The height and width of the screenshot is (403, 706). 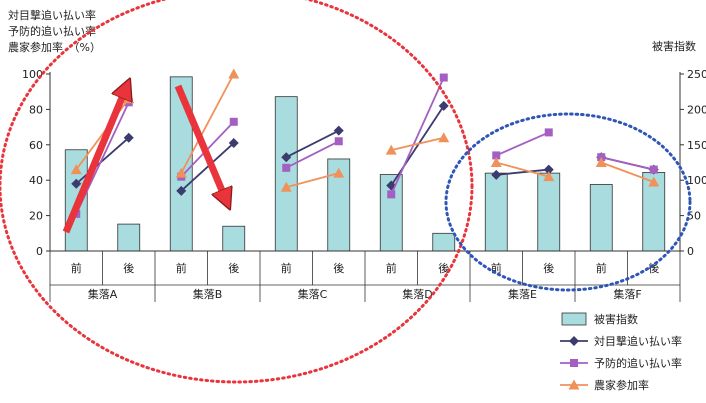 What do you see at coordinates (601, 268) in the screenshot?
I see `subcategory-label-6-1: 前` at bounding box center [601, 268].